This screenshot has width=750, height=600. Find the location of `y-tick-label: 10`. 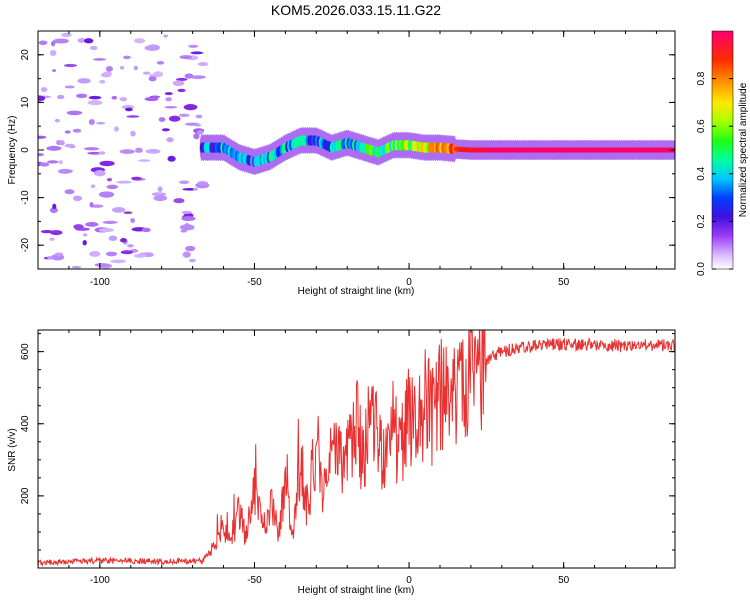

y-tick-label: 10 is located at coordinates (25, 102).